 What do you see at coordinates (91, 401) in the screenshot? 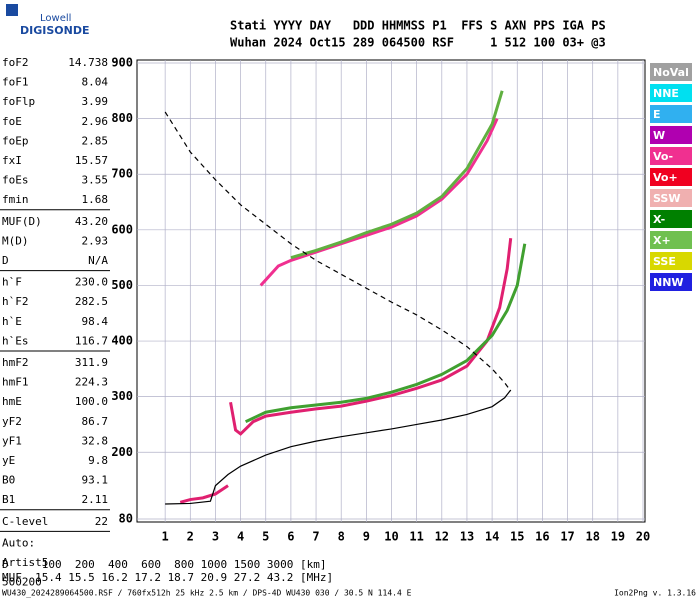
I see `param-value: 100.0` at bounding box center [91, 401].